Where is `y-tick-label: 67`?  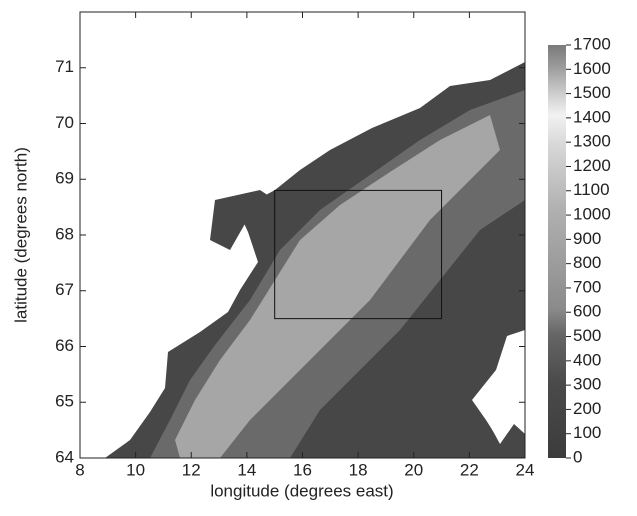 y-tick-label: 67 is located at coordinates (64, 289).